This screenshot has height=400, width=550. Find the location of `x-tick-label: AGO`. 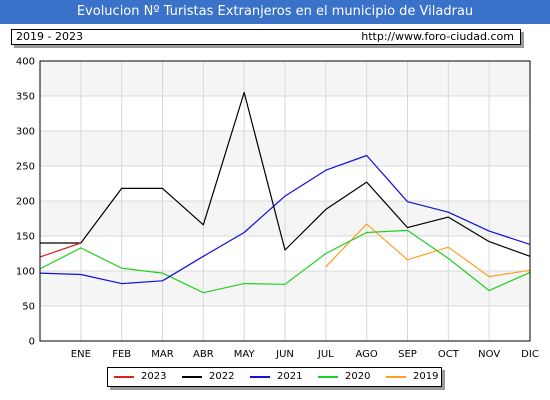

x-tick-label: AGO is located at coordinates (367, 354).